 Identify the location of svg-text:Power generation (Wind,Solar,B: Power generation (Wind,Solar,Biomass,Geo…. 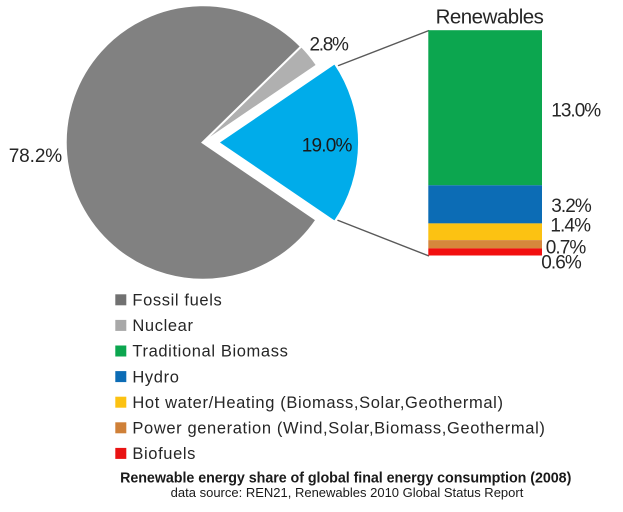
(338, 429).